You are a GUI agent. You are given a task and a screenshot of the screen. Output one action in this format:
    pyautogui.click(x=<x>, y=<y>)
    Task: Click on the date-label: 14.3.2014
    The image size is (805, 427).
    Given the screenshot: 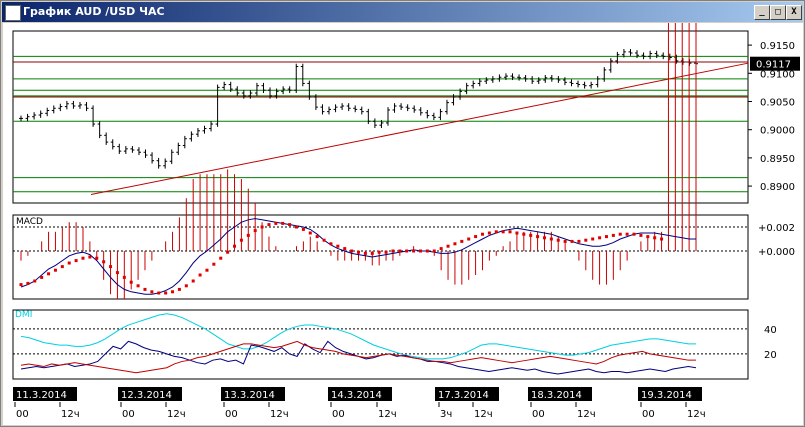 What is the action you would take?
    pyautogui.click(x=356, y=395)
    